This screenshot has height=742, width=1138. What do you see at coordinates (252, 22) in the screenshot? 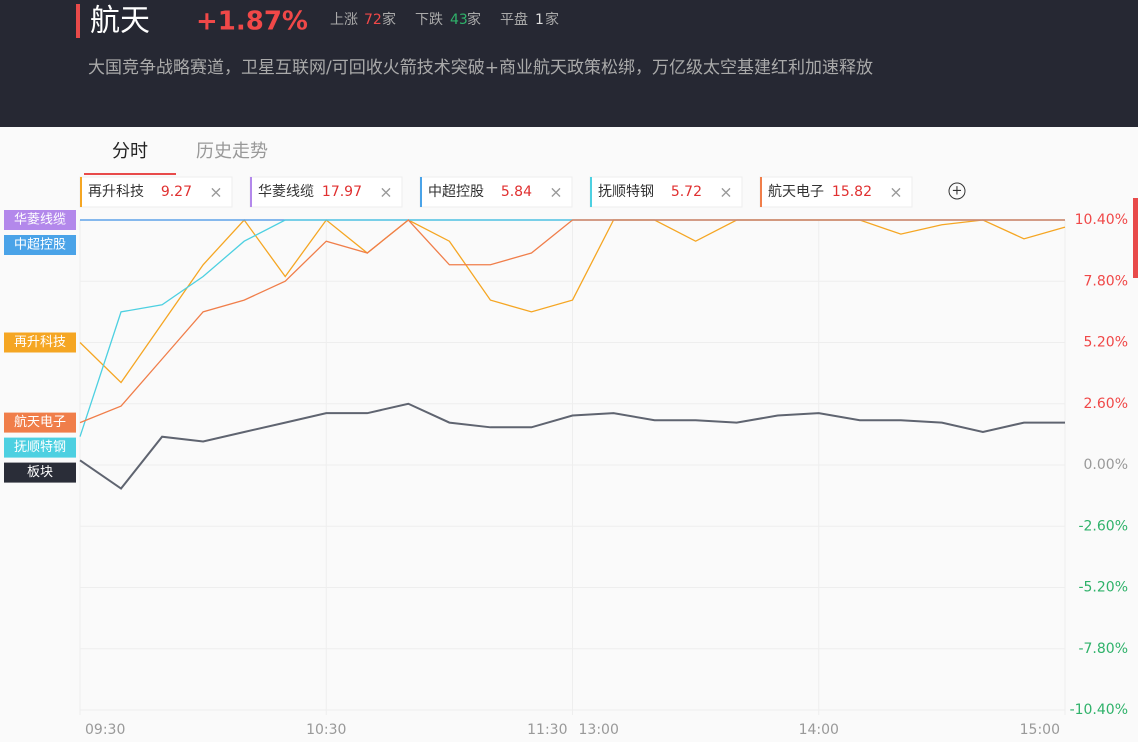
I see `change: +1.87%` at bounding box center [252, 22].